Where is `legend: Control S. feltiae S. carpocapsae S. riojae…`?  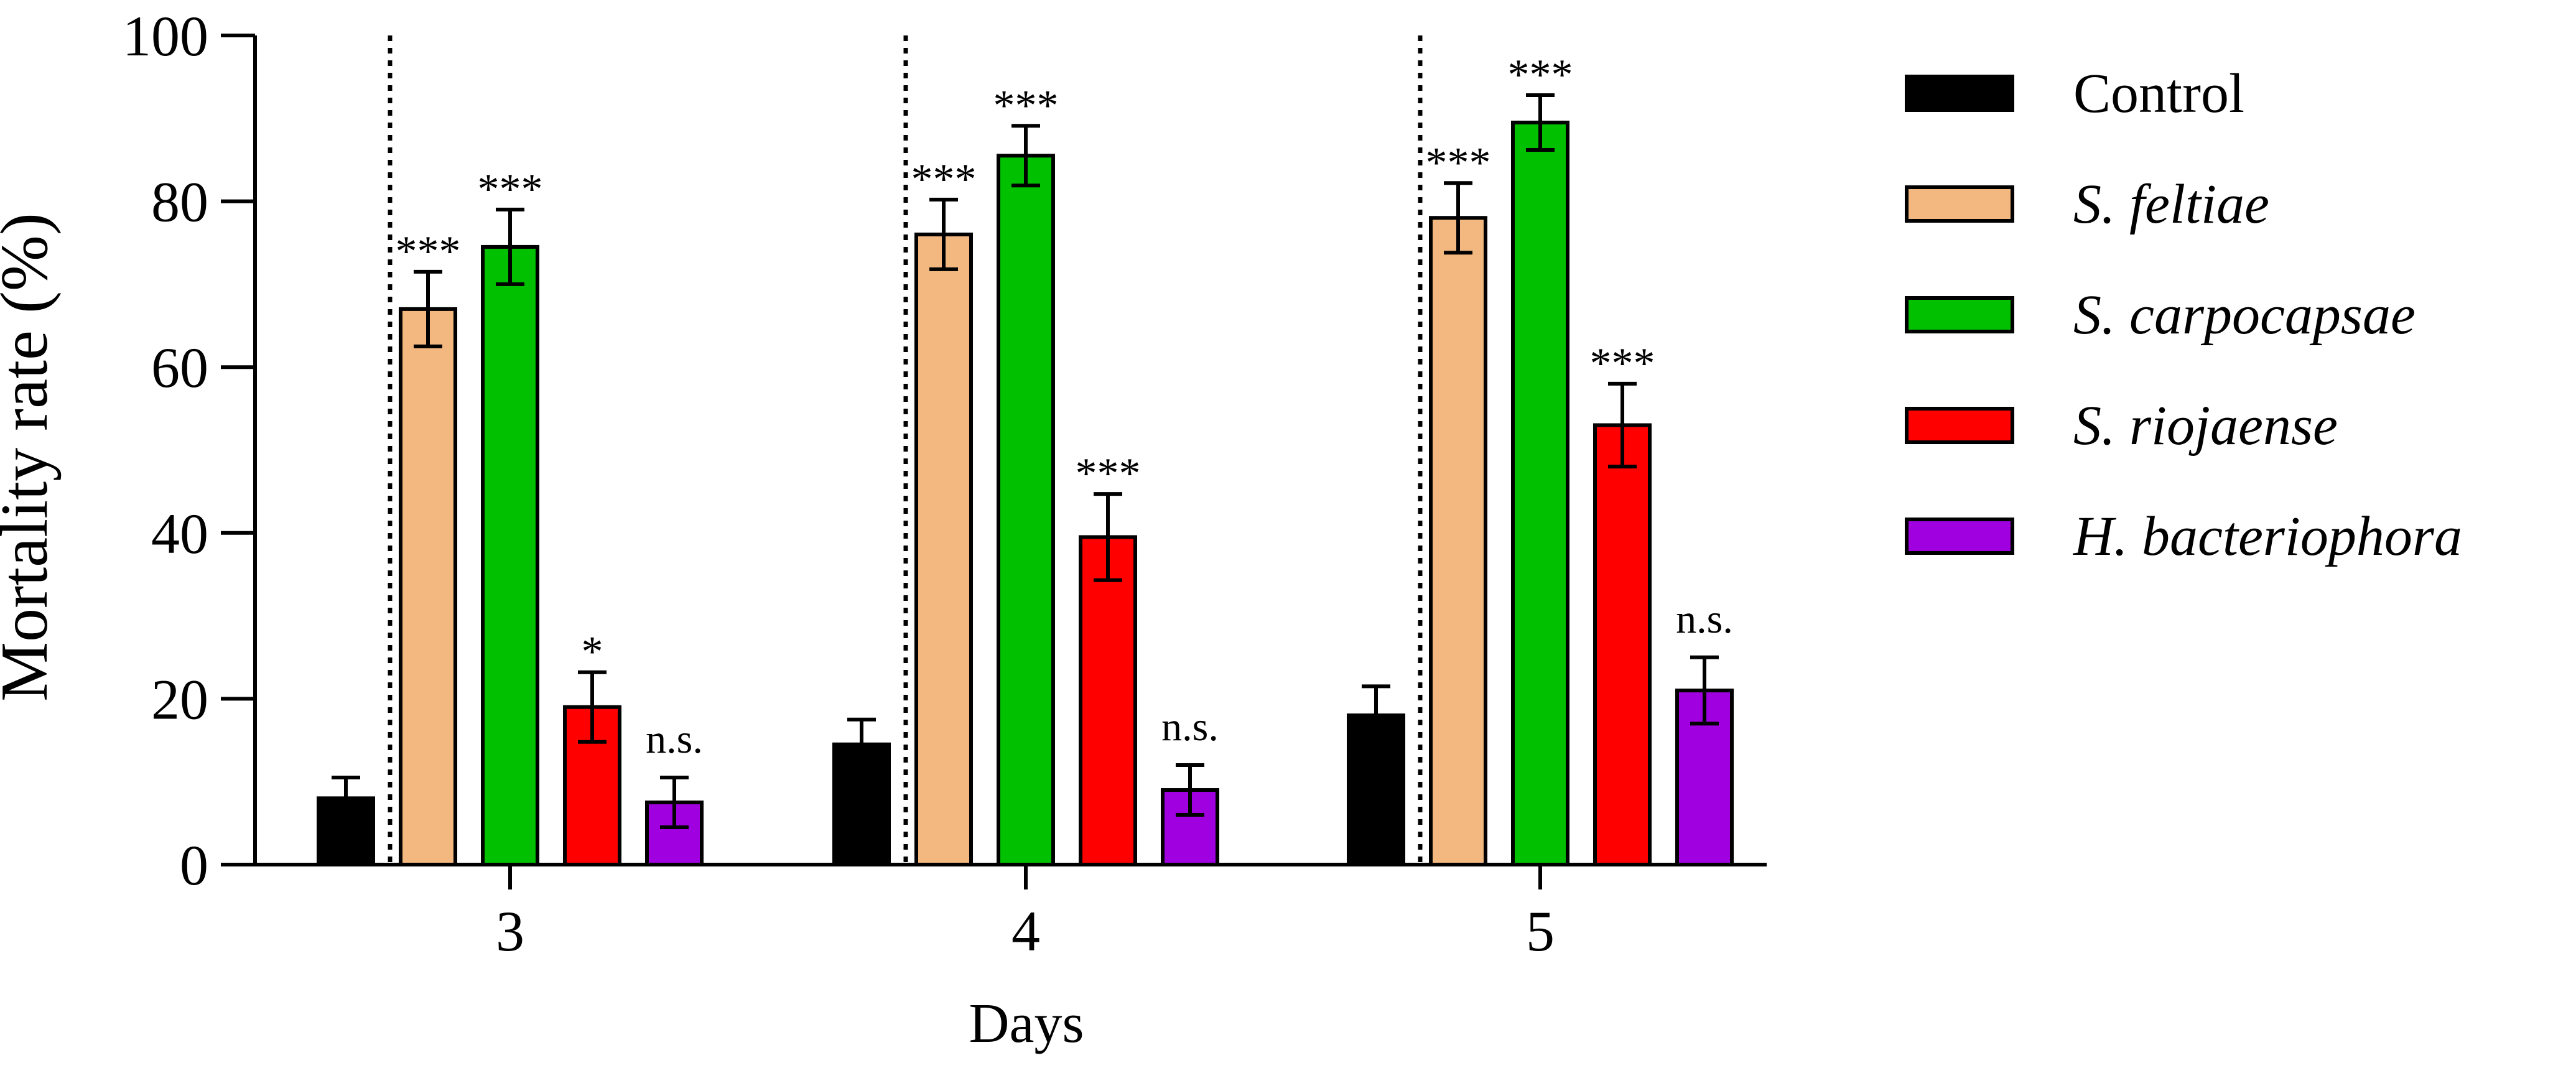 legend: Control S. feltiae S. carpocapsae S. riojae… is located at coordinates (2183, 315).